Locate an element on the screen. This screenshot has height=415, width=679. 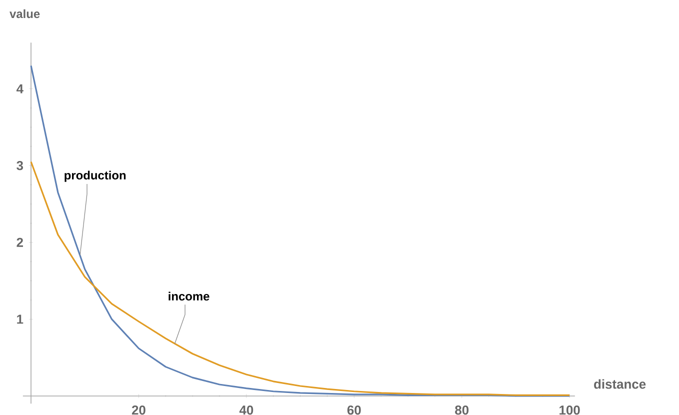
x-tick-label: 40 is located at coordinates (246, 410).